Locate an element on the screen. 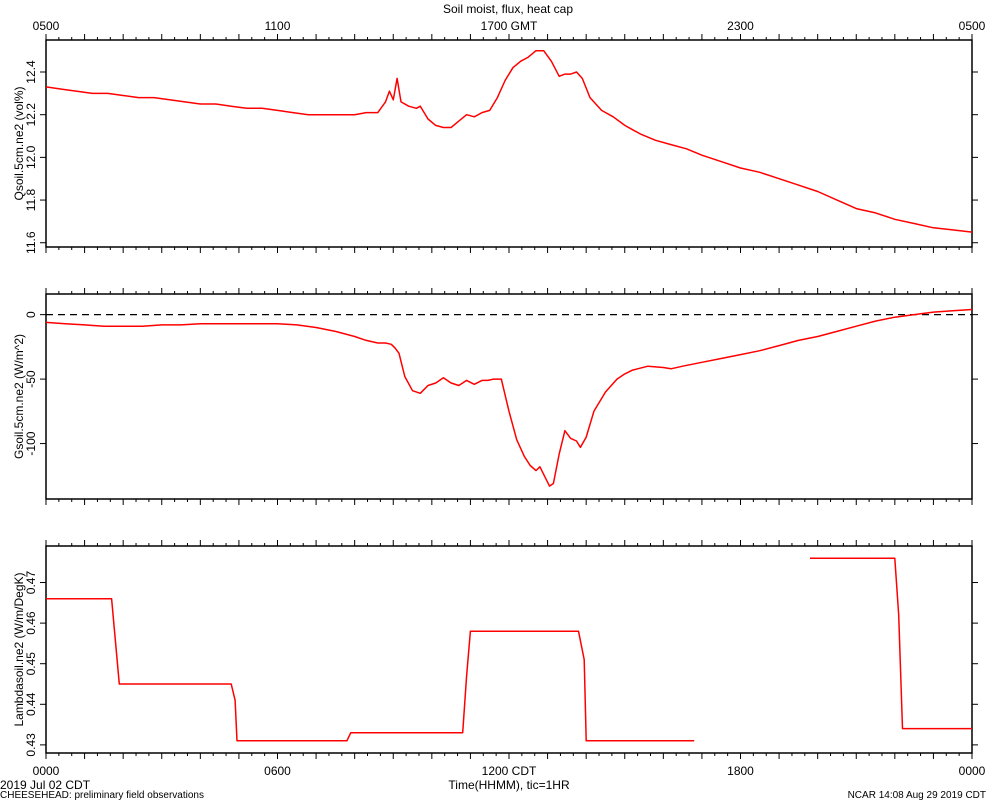 The height and width of the screenshot is (800, 1000). y-tick-label: 0.47 is located at coordinates (31, 583).